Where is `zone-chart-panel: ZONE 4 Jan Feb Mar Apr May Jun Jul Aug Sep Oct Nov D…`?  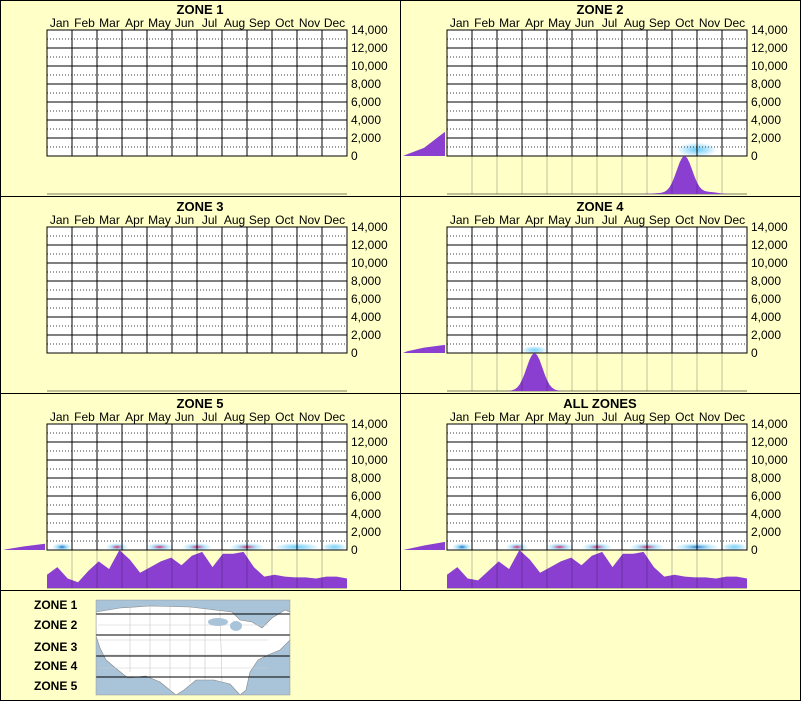 zone-chart-panel: ZONE 4 Jan Feb Mar Apr May Jun Jul Aug Sep Oct Nov D… is located at coordinates (595, 295).